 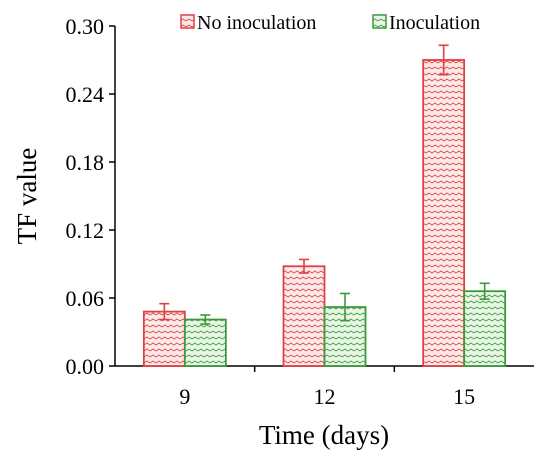 What do you see at coordinates (85, 26) in the screenshot?
I see `y-tick-label: 0.30` at bounding box center [85, 26].